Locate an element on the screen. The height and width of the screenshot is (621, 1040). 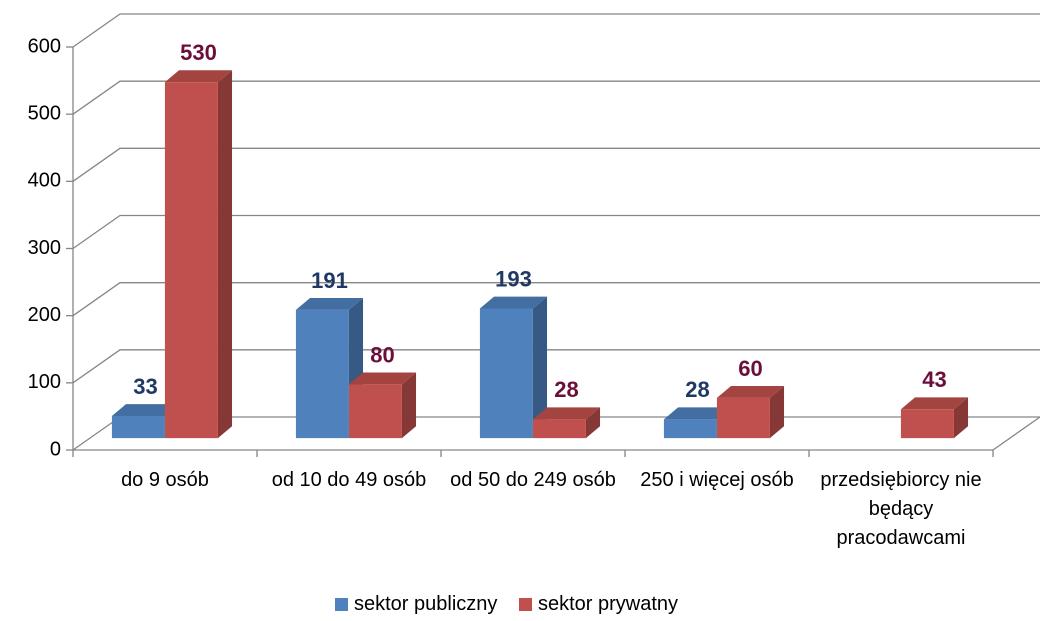
x-tick-label: od 10 do 49 osób is located at coordinates (349, 480).